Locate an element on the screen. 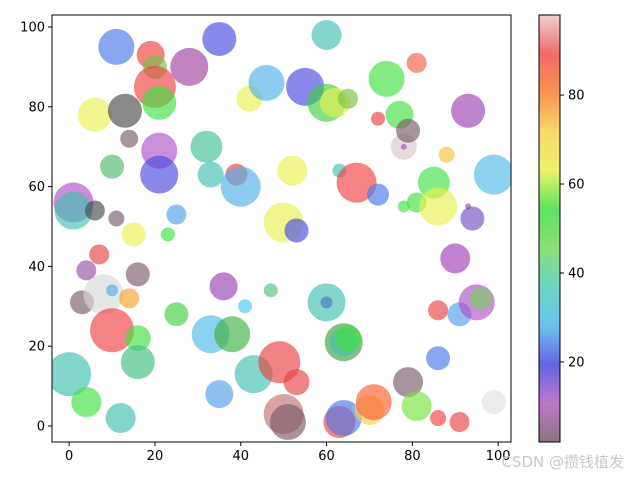 This screenshot has width=640, height=480. y-tick-label-20: 20 is located at coordinates (36, 347).